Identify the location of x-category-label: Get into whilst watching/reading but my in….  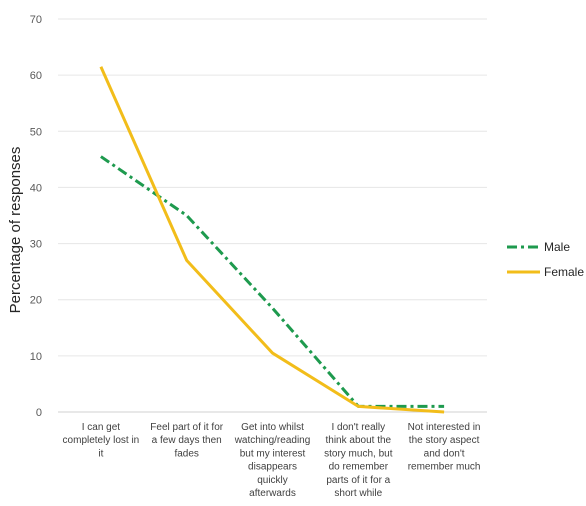
(272, 460).